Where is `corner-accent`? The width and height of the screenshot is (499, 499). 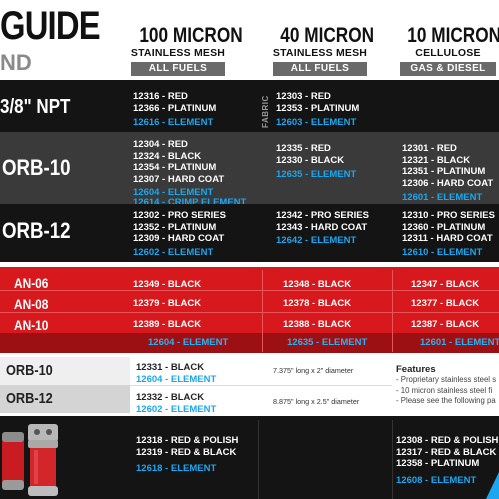 corner-accent is located at coordinates (492, 485).